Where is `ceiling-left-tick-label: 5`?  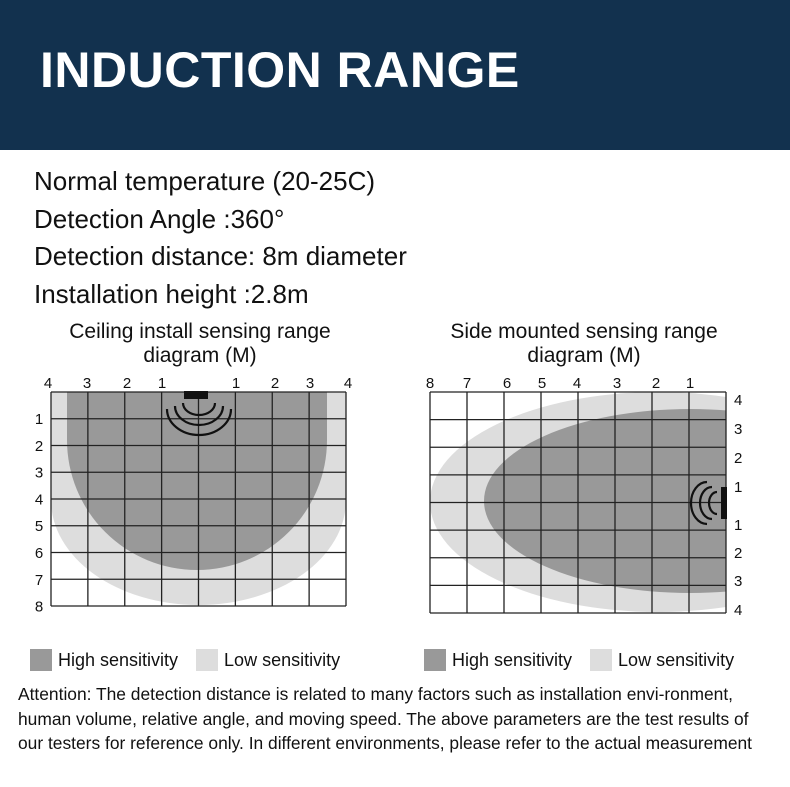
ceiling-left-tick-label: 5 is located at coordinates (39, 526).